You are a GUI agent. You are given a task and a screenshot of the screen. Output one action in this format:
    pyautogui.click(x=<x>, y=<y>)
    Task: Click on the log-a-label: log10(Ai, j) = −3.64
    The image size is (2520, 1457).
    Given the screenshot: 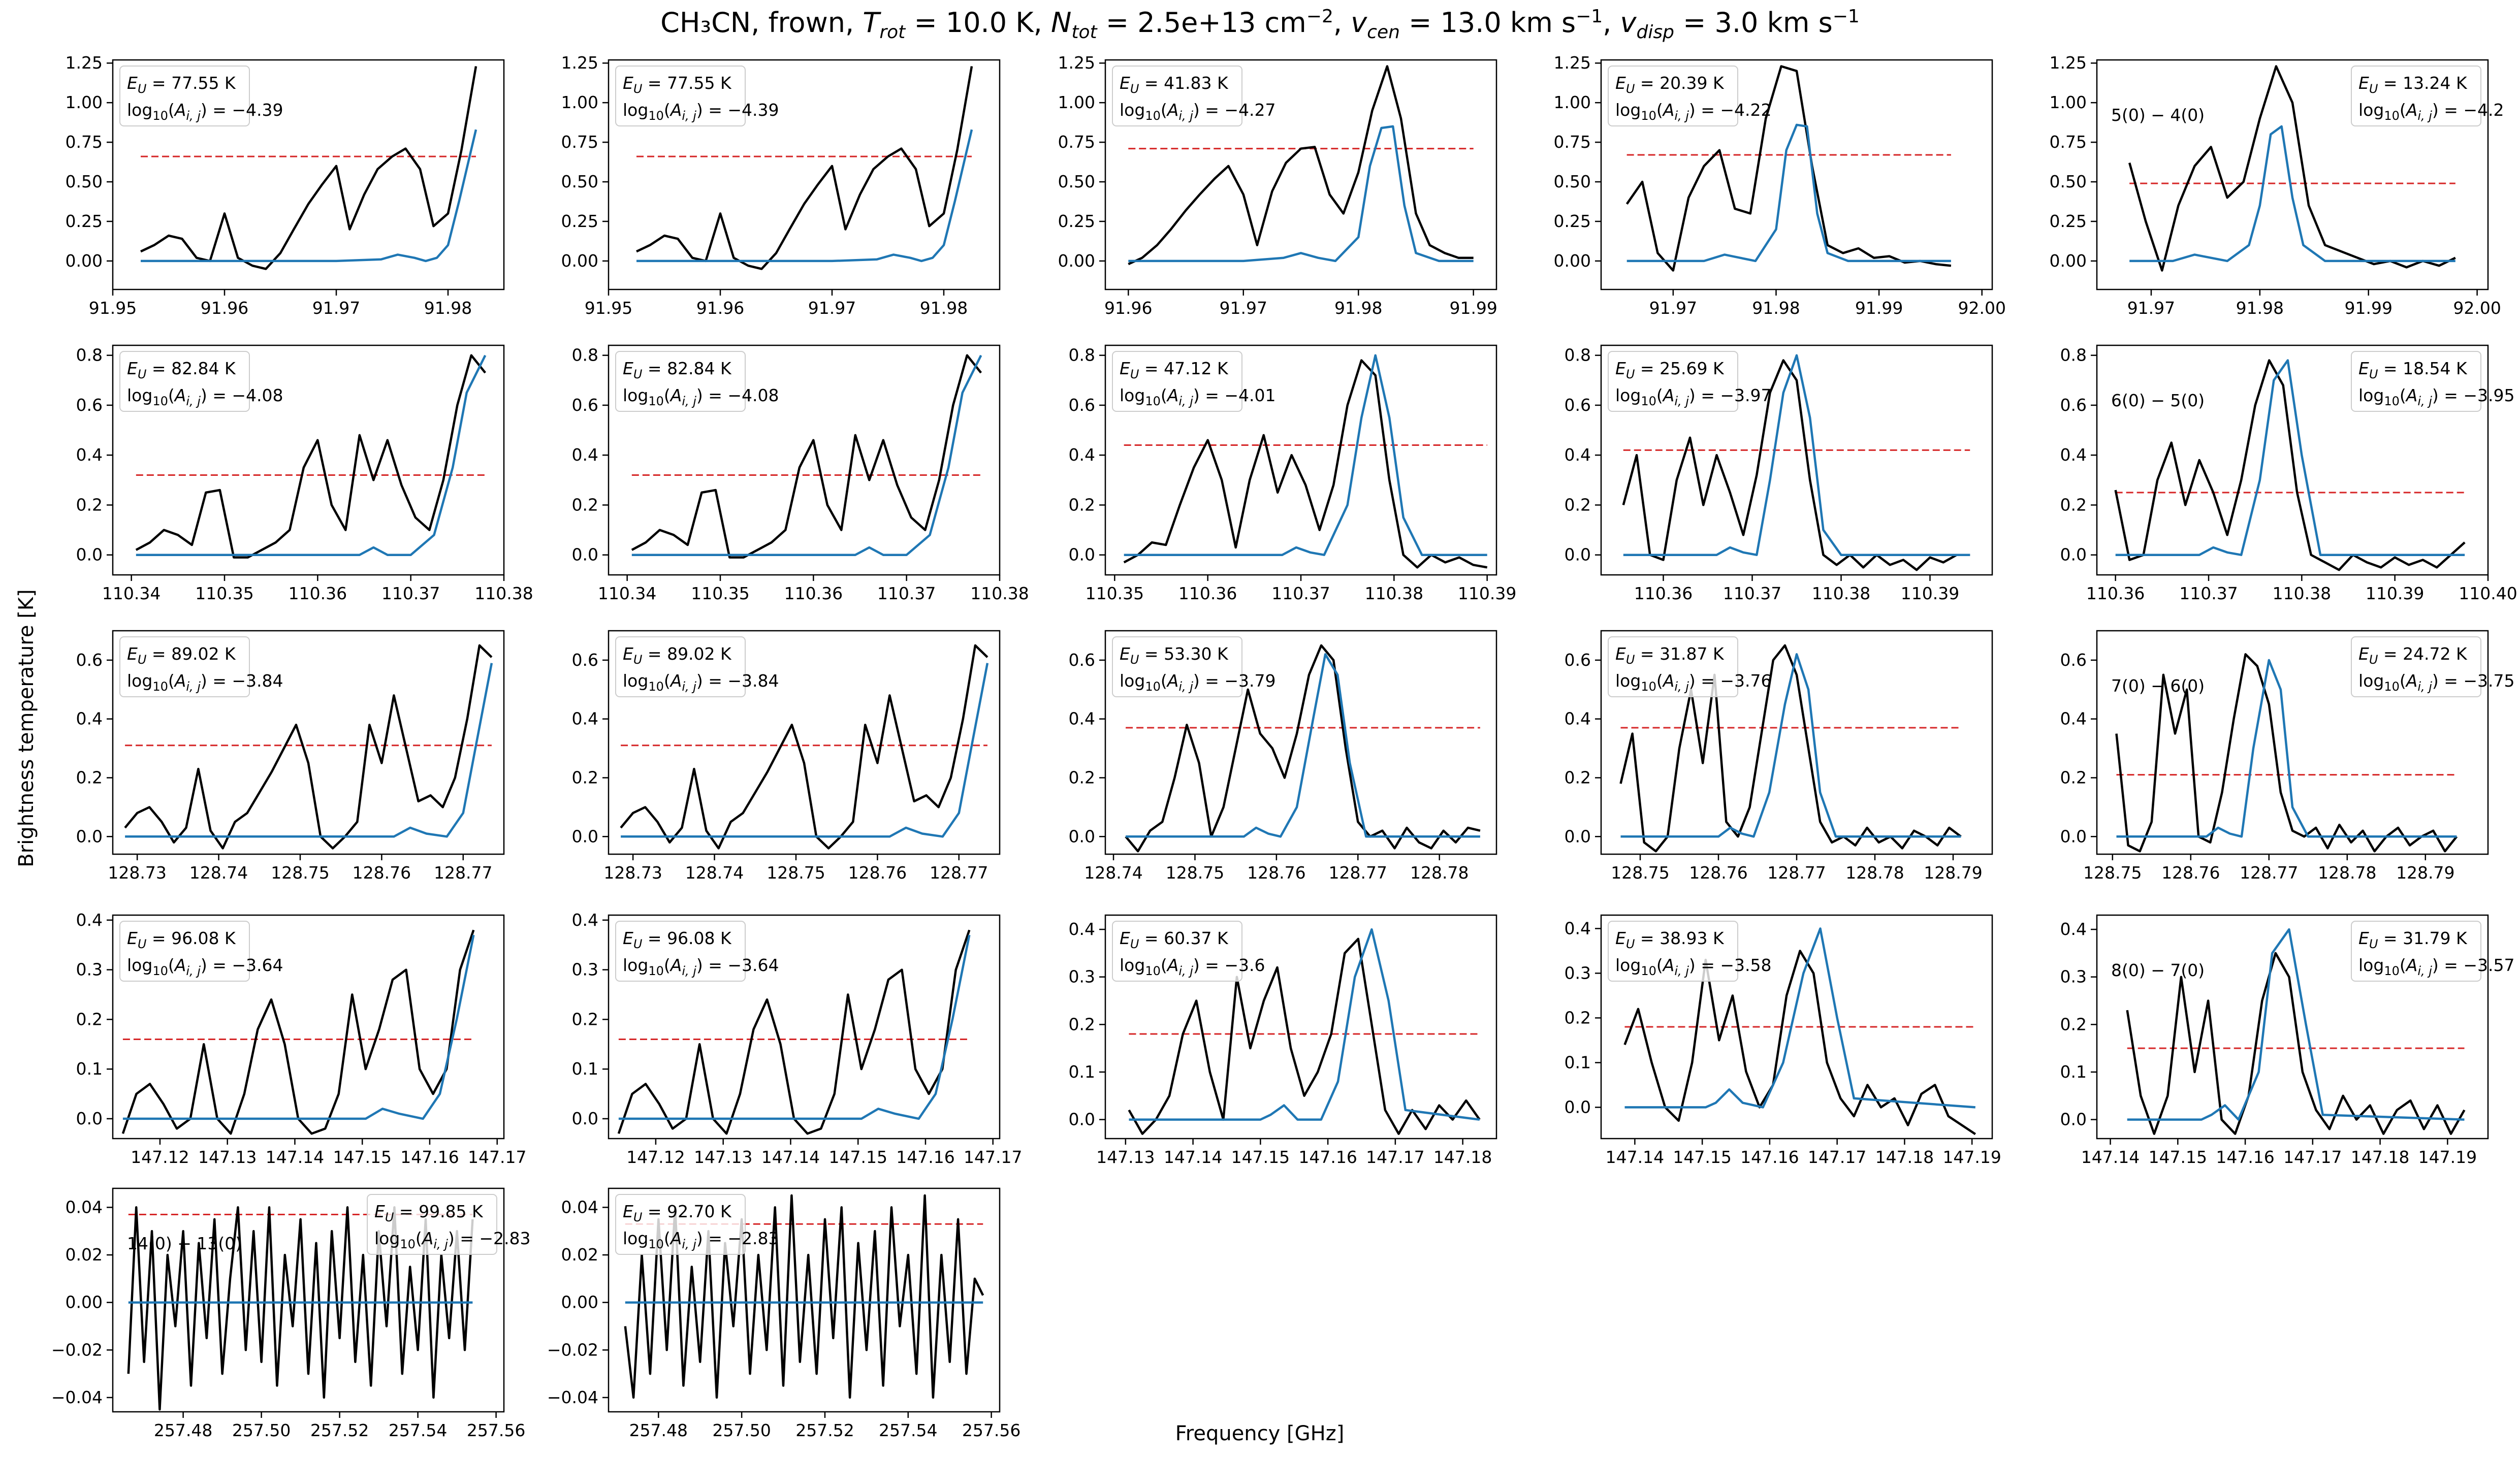 What is the action you would take?
    pyautogui.click(x=205, y=966)
    